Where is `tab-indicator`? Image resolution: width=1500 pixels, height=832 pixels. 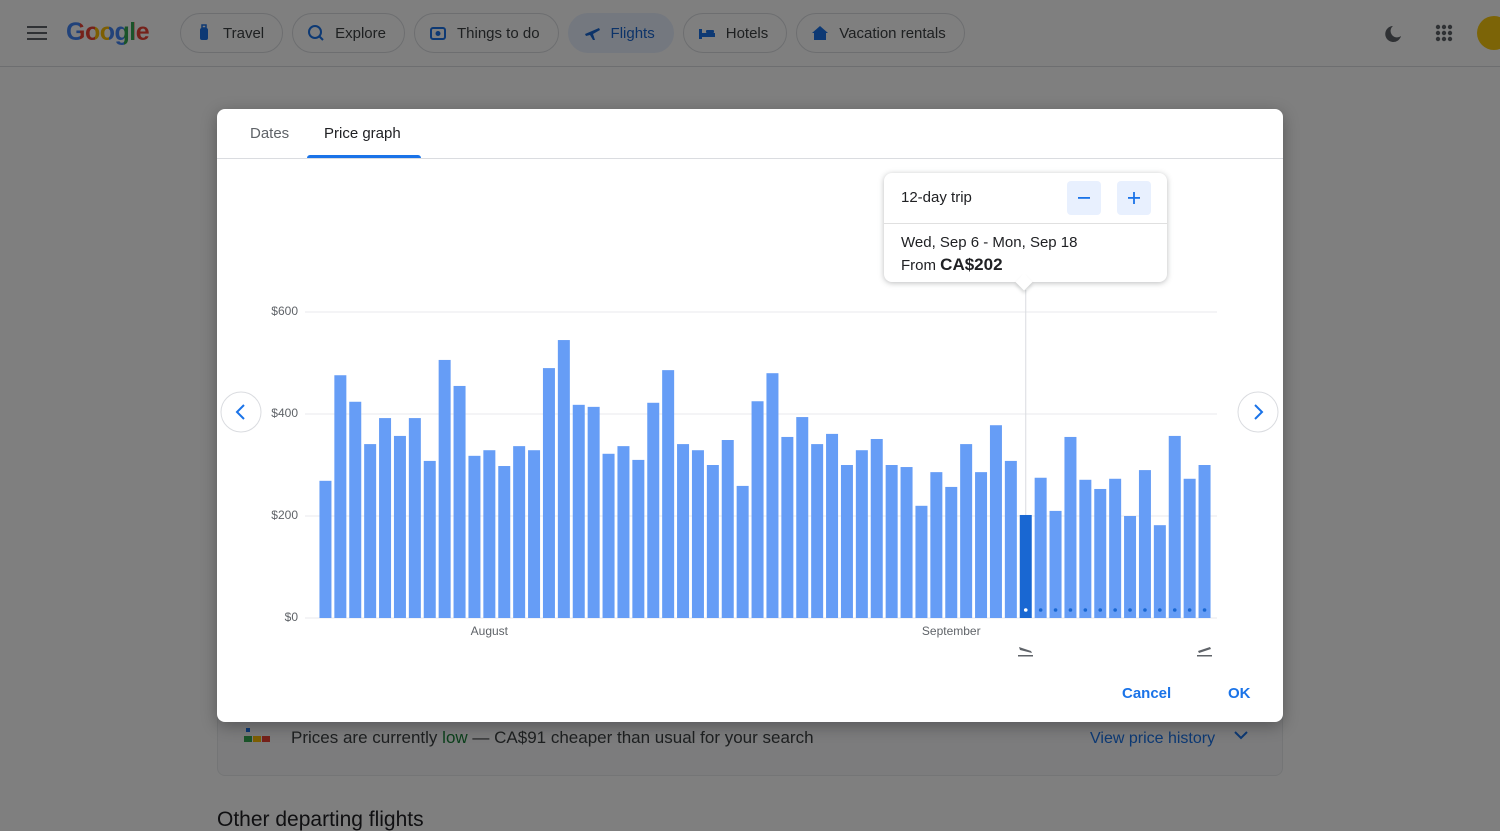
tab-indicator is located at coordinates (364, 156).